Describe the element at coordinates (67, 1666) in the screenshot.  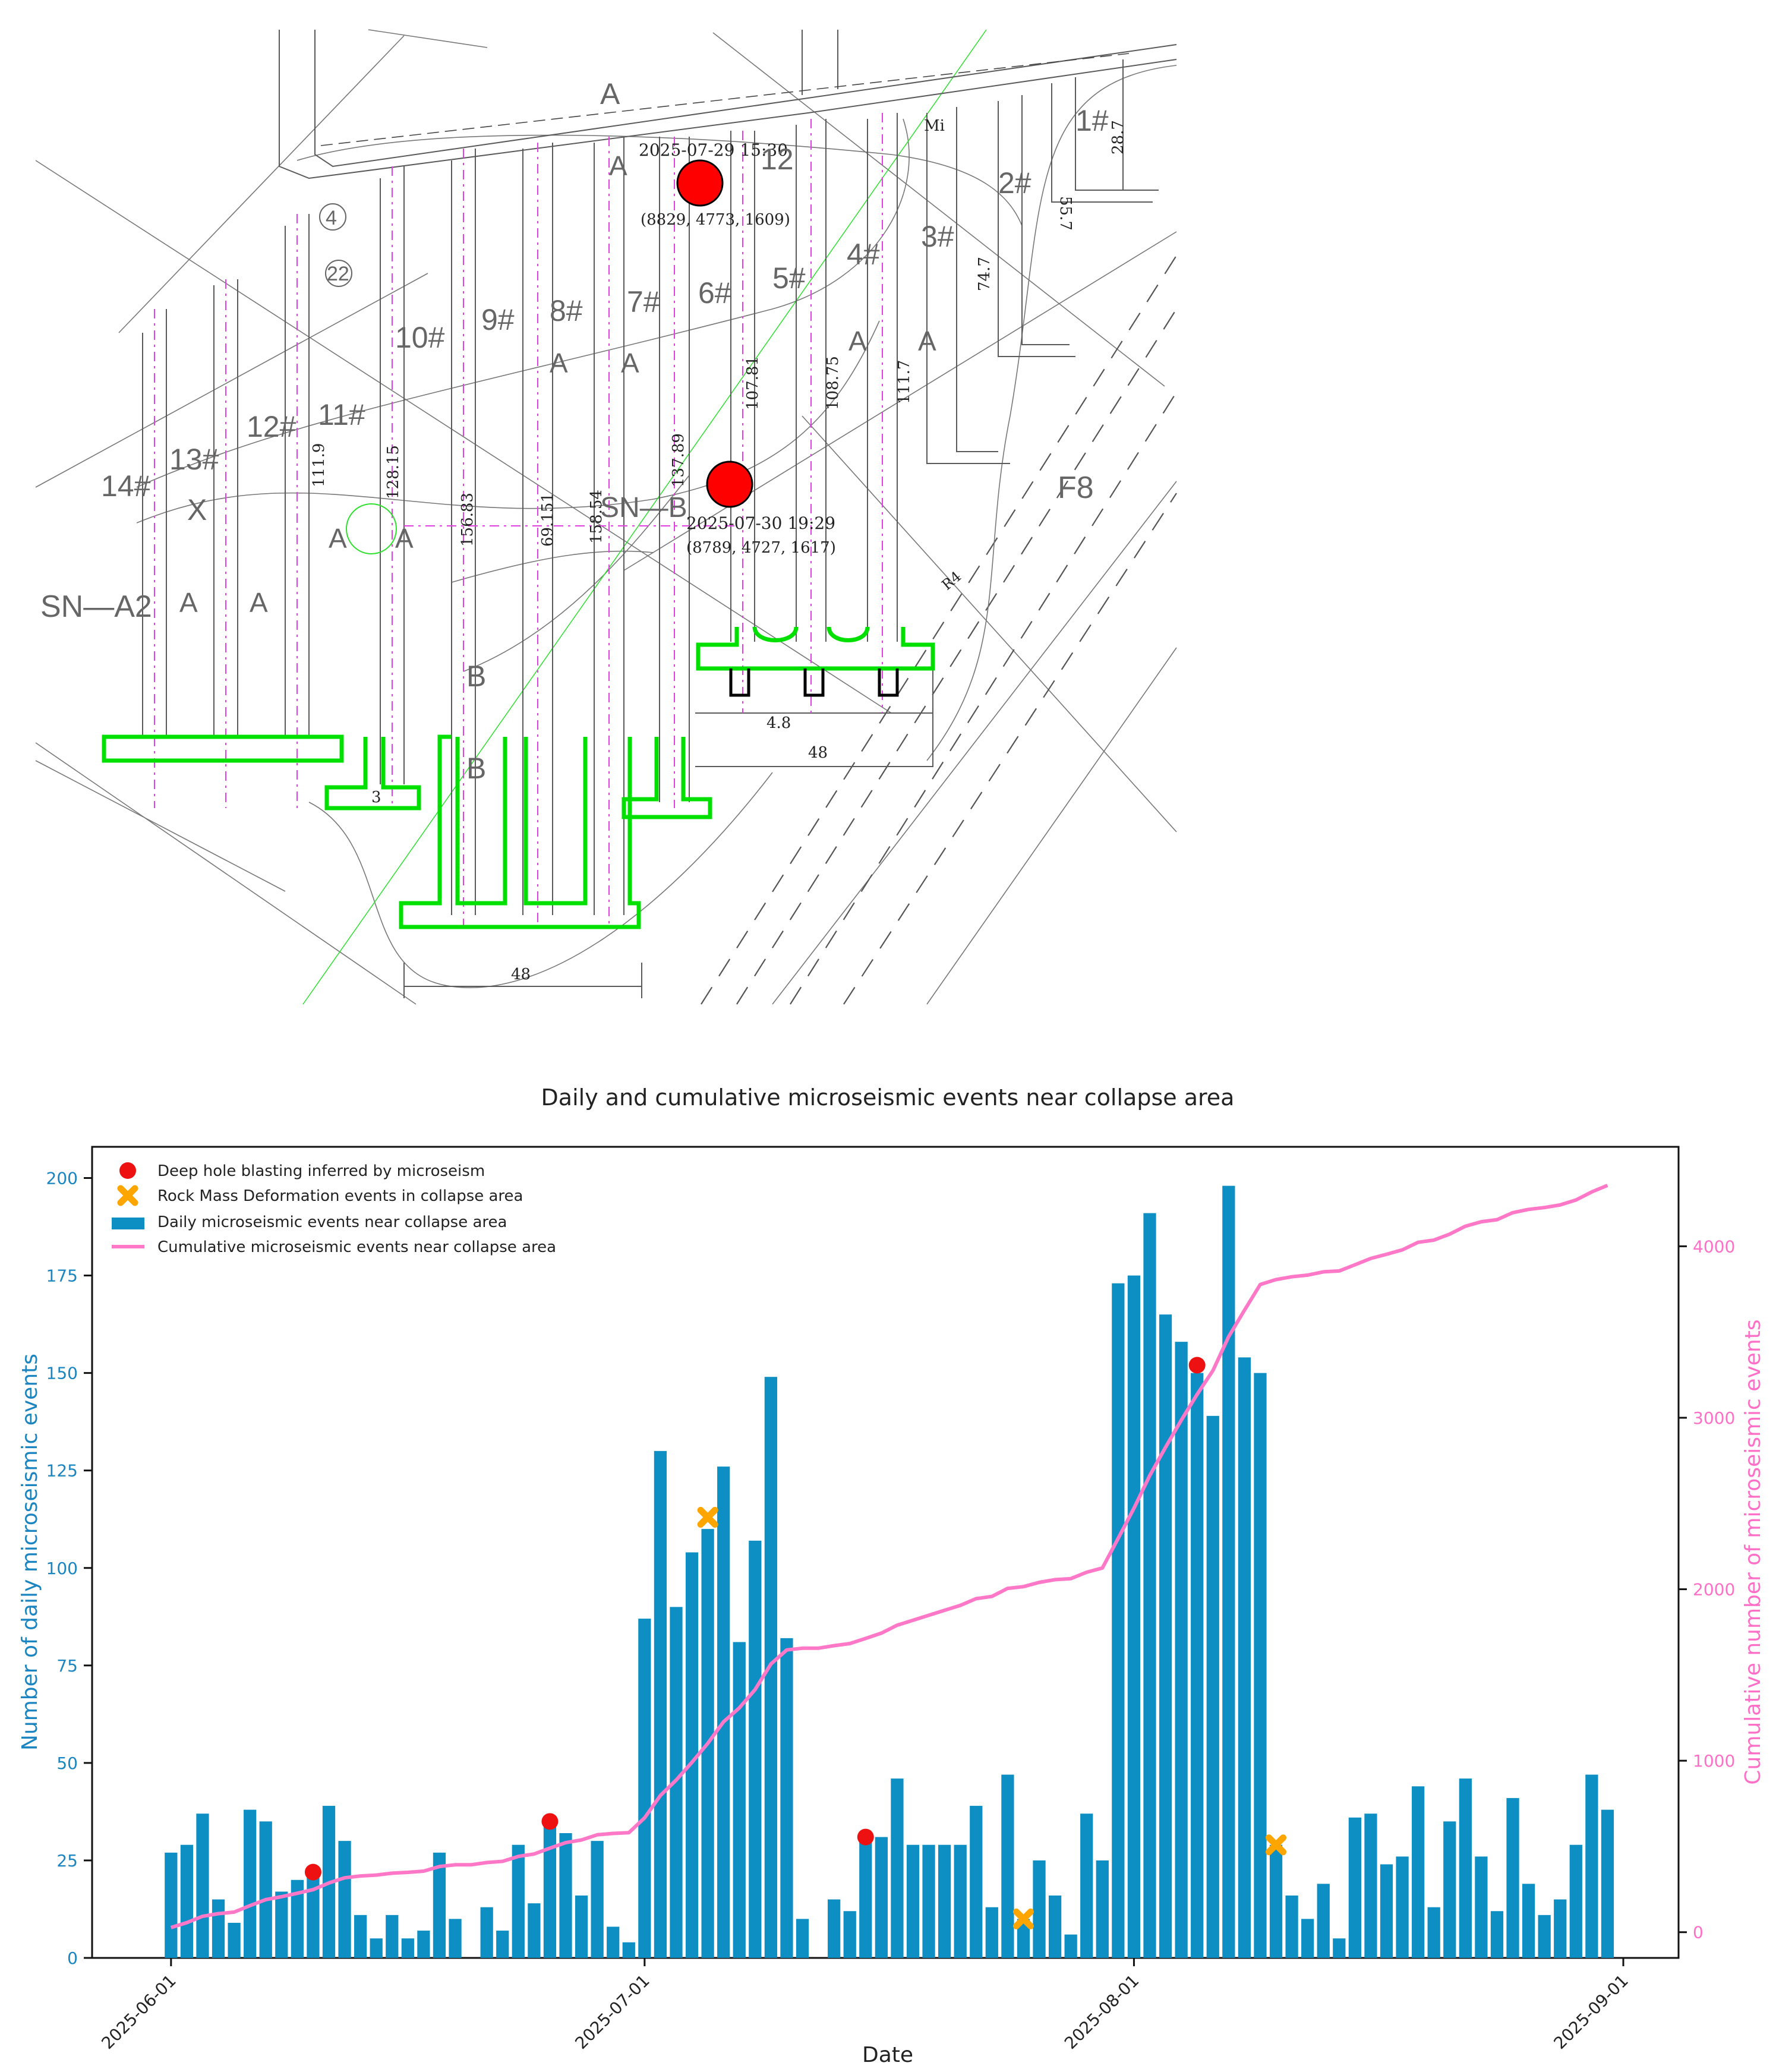
I see `left-tick-label: 75` at that location.